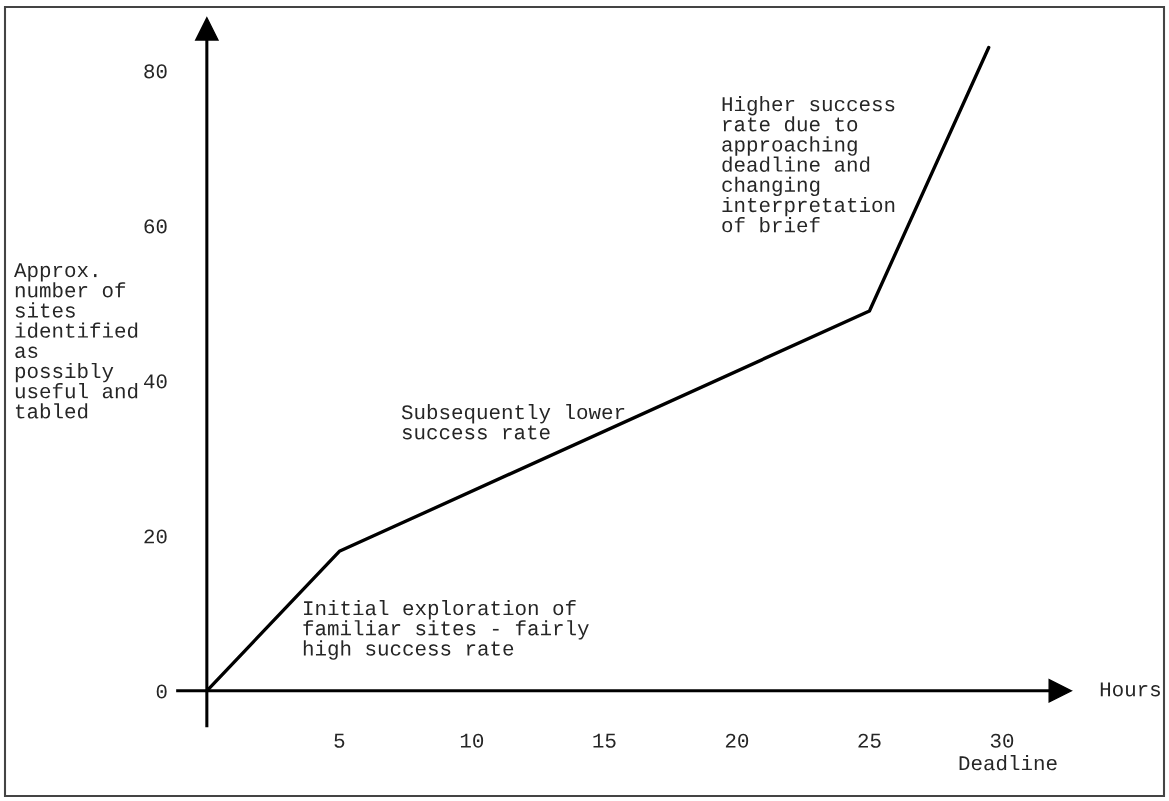  I want to click on x-tick-label: 10, so click(472, 740).